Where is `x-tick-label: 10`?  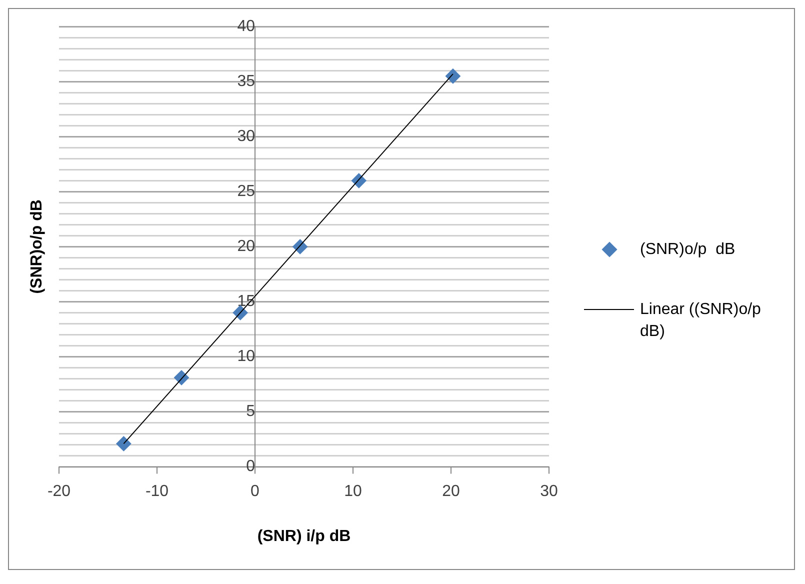 x-tick-label: 10 is located at coordinates (353, 491).